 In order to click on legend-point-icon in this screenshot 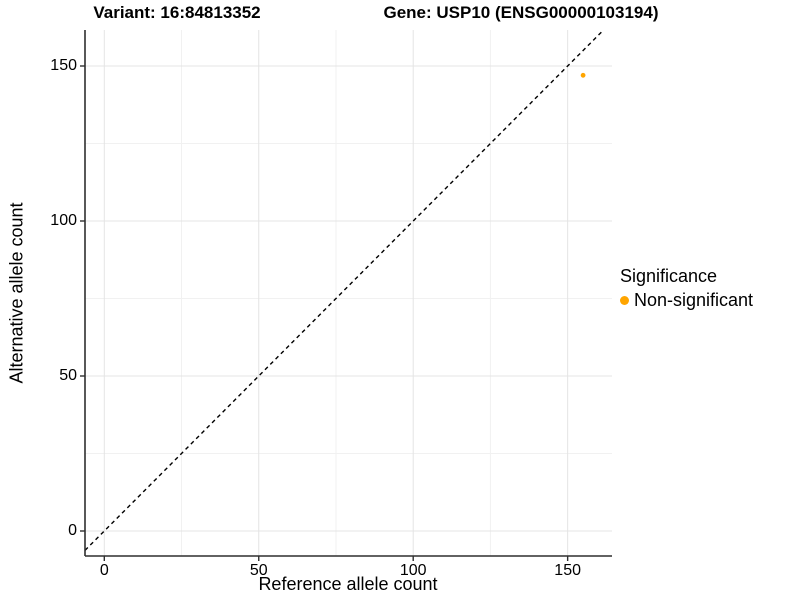, I will do `click(624, 300)`.